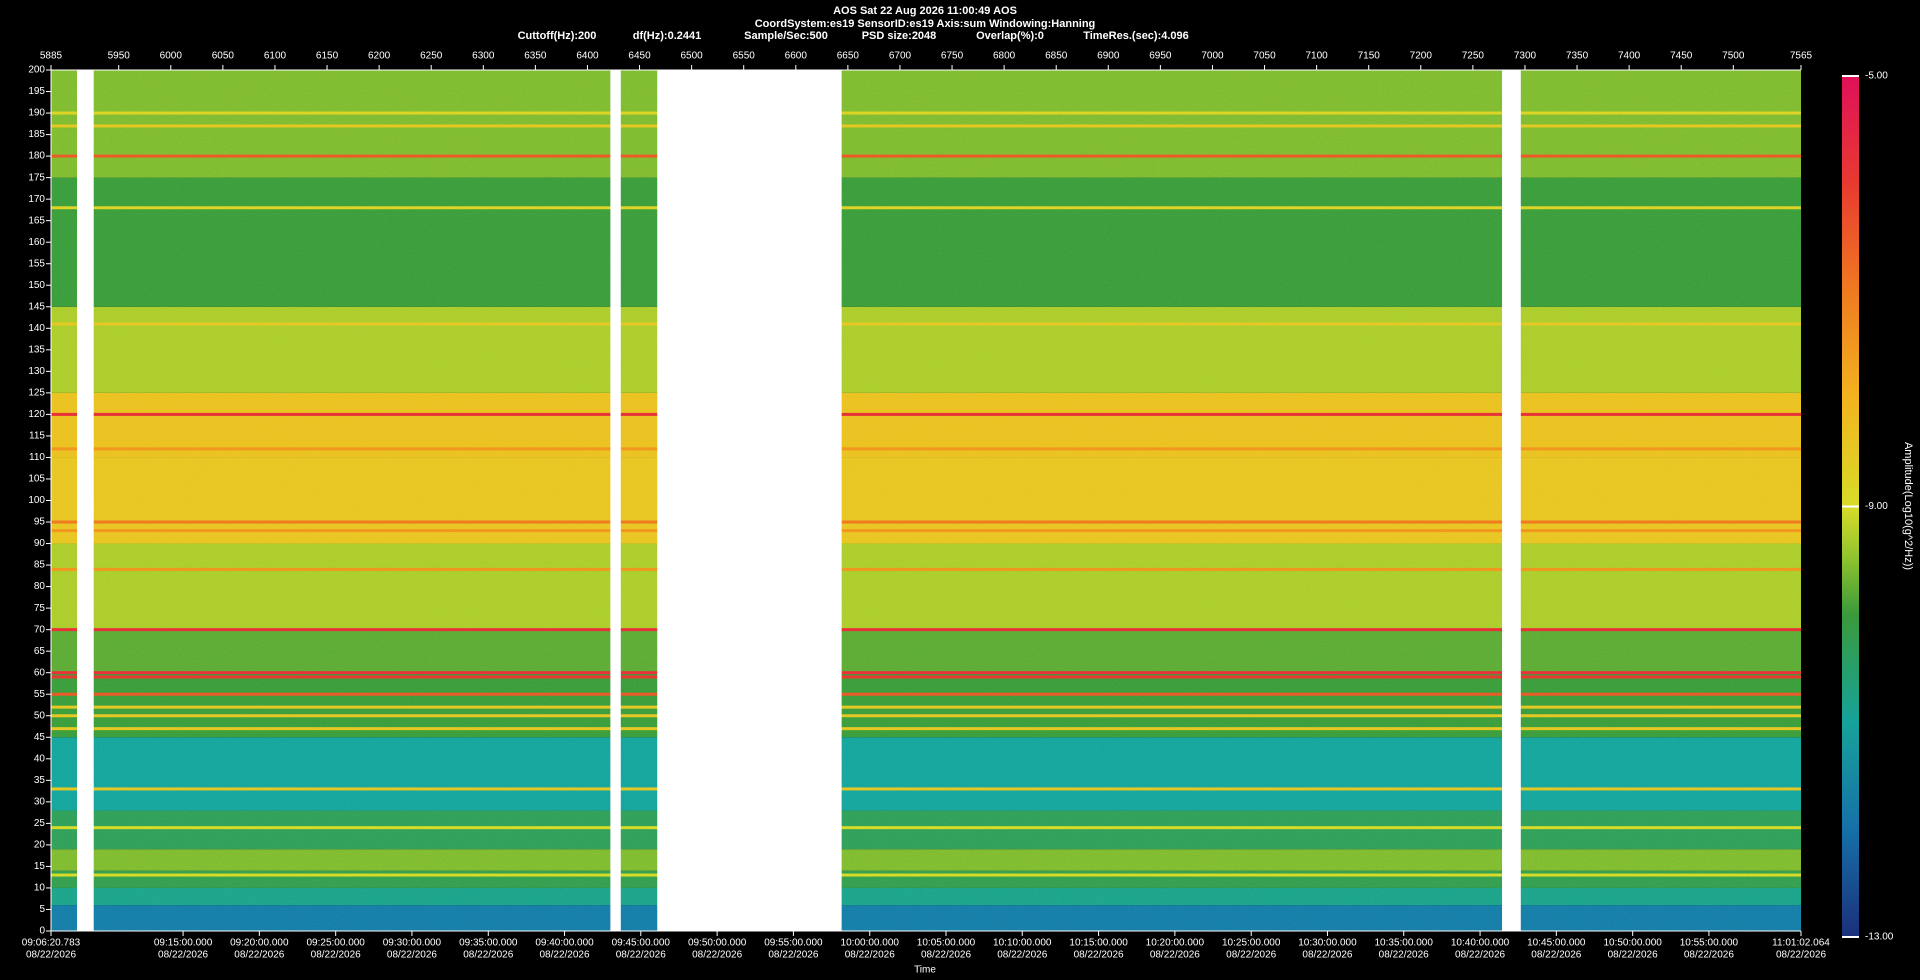 This screenshot has width=1920, height=980. I want to click on y-tick-label: 45, so click(40, 737).